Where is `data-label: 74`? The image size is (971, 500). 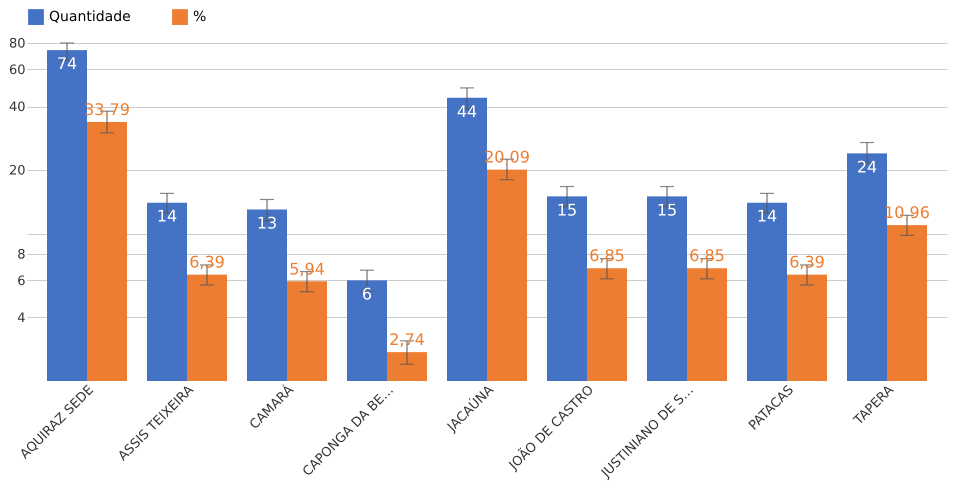 data-label: 74 is located at coordinates (67, 64).